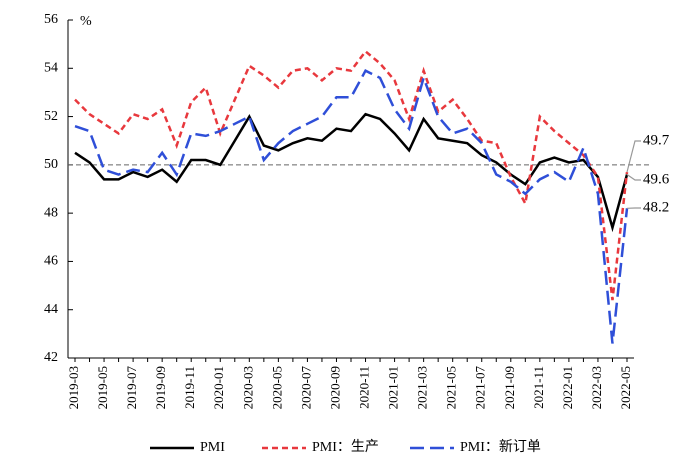  Describe the element at coordinates (656, 207) in the screenshot. I see `annotation-label: 48.2` at that location.